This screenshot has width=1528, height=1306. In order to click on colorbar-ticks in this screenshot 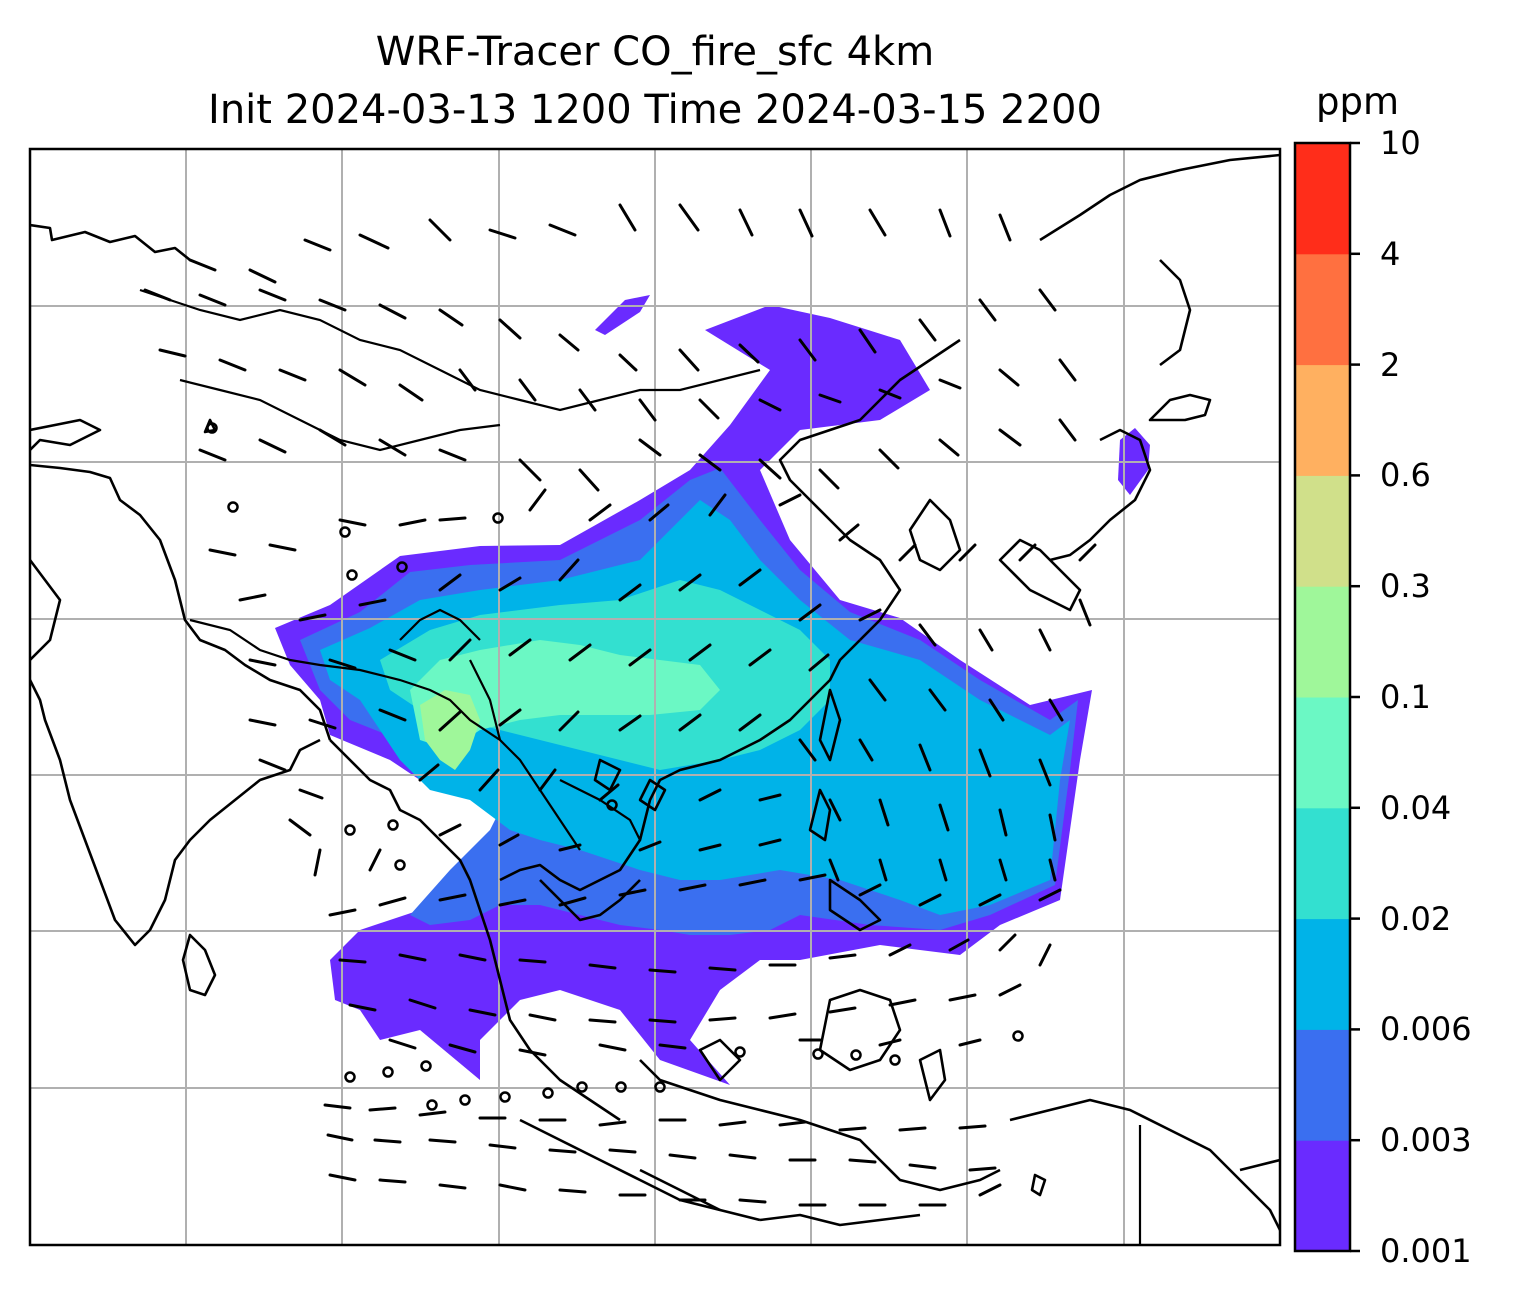, I will do `click(1355, 697)`.